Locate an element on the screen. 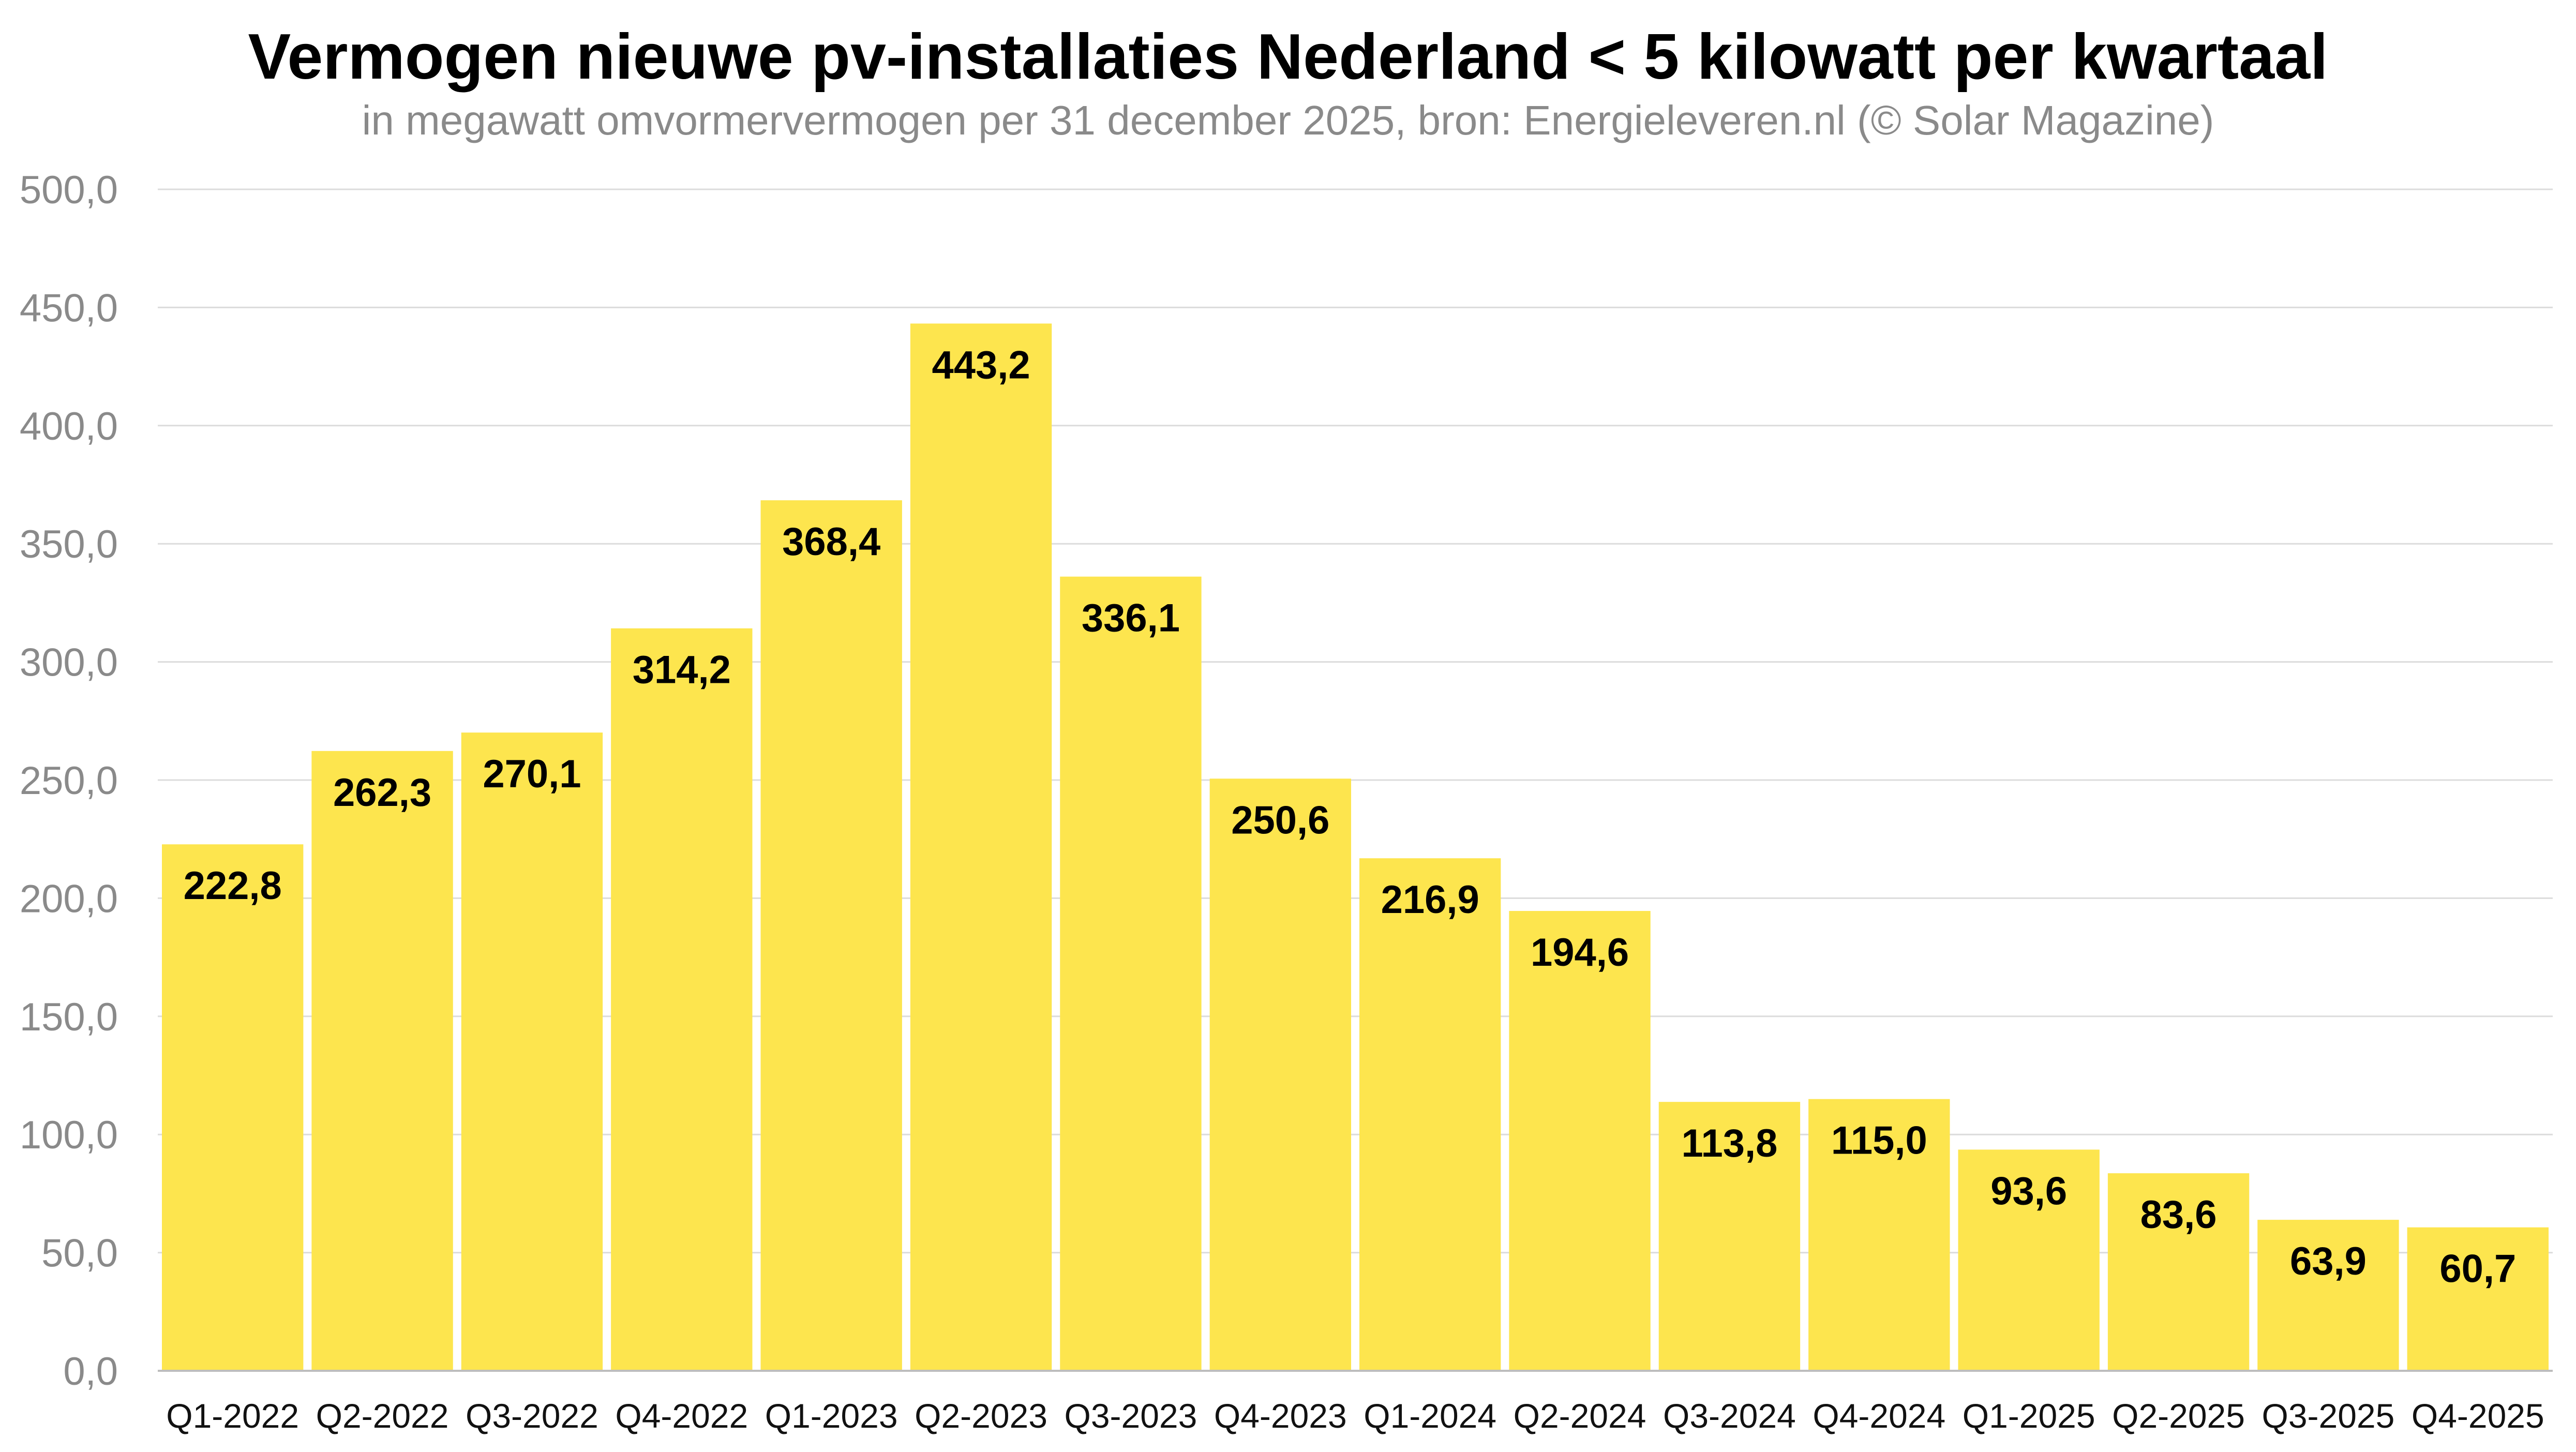 The width and height of the screenshot is (2576, 1452). y-tick-label: 100,0 is located at coordinates (69, 1135).